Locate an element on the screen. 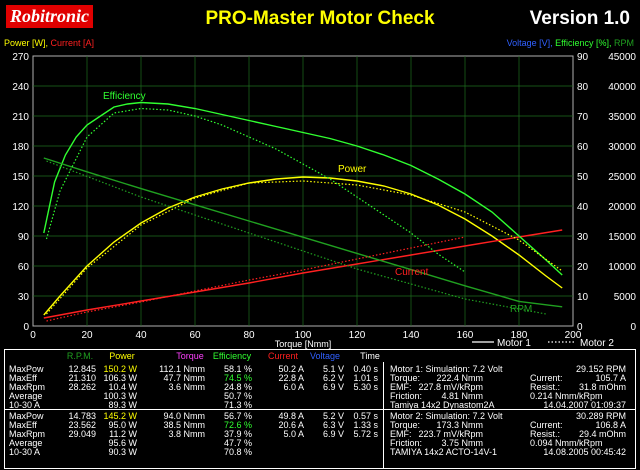  motor2-row-current: 20.6 A is located at coordinates (291, 425).